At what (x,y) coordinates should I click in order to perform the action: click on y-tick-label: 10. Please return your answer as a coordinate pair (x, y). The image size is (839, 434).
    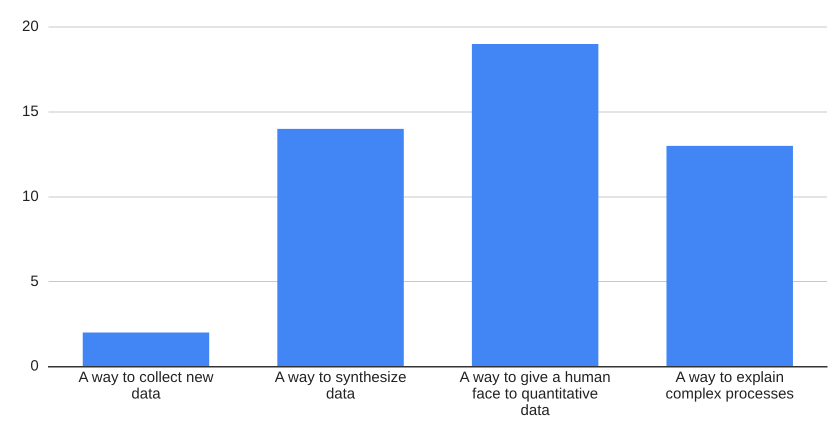
    Looking at the image, I should click on (30, 196).